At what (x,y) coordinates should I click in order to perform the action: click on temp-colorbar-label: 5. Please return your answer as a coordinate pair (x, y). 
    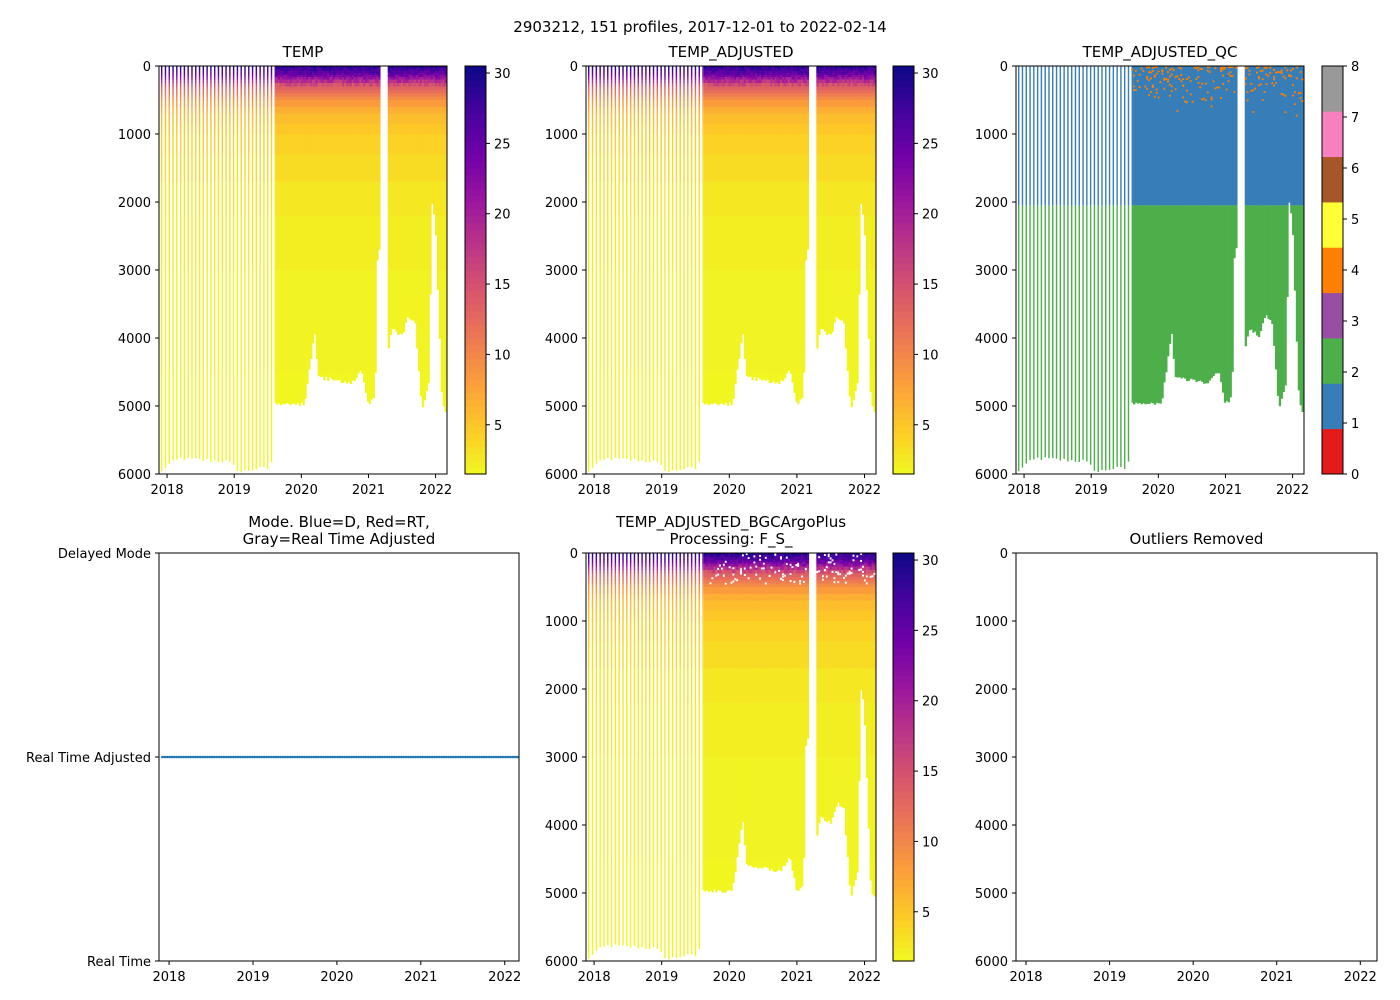
    Looking at the image, I should click on (498, 426).